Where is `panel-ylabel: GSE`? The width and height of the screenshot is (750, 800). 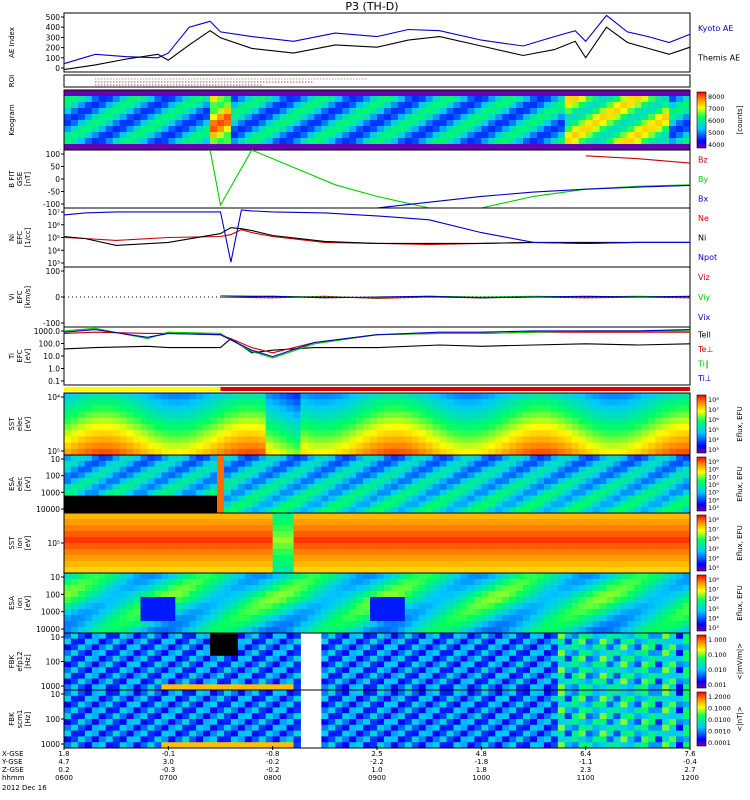
panel-ylabel: GSE is located at coordinates (20, 179).